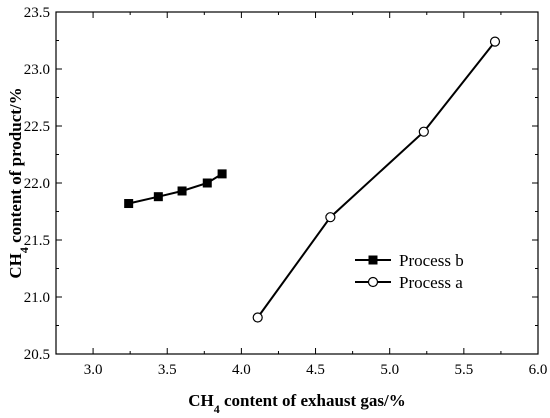 The width and height of the screenshot is (550, 418). What do you see at coordinates (37, 70) in the screenshot?
I see `y-tick-label: 23.0` at bounding box center [37, 70].